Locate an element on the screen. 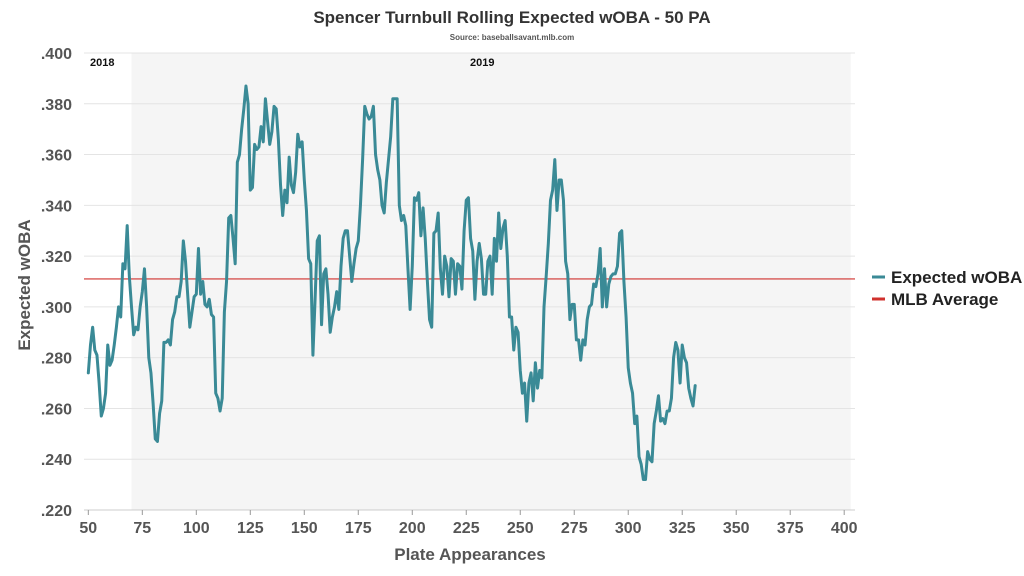 This screenshot has height=576, width=1024. x-tick-label: 250 is located at coordinates (520, 528).